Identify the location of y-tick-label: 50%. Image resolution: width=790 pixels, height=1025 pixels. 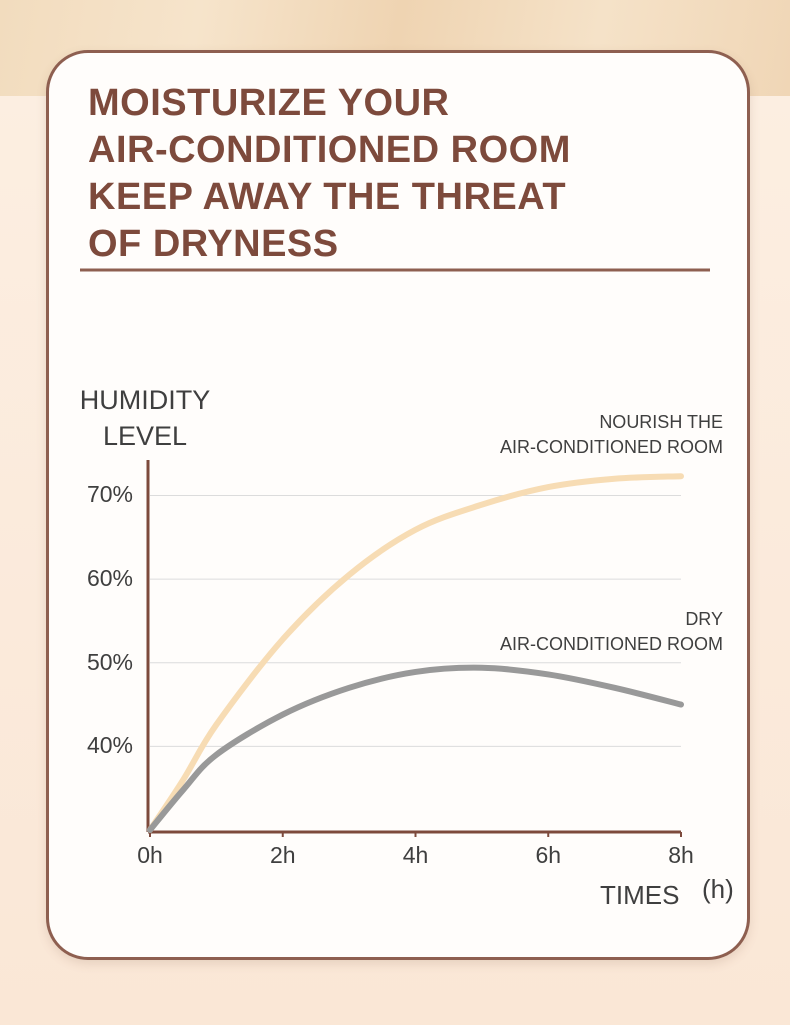
(109, 661).